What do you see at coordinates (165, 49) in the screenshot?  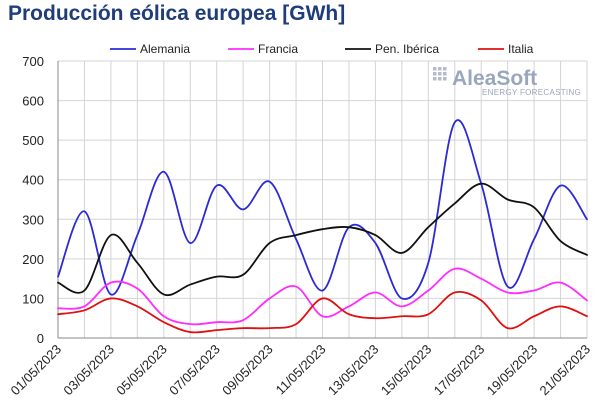 I see `legend-label-alemania: Alemania` at bounding box center [165, 49].